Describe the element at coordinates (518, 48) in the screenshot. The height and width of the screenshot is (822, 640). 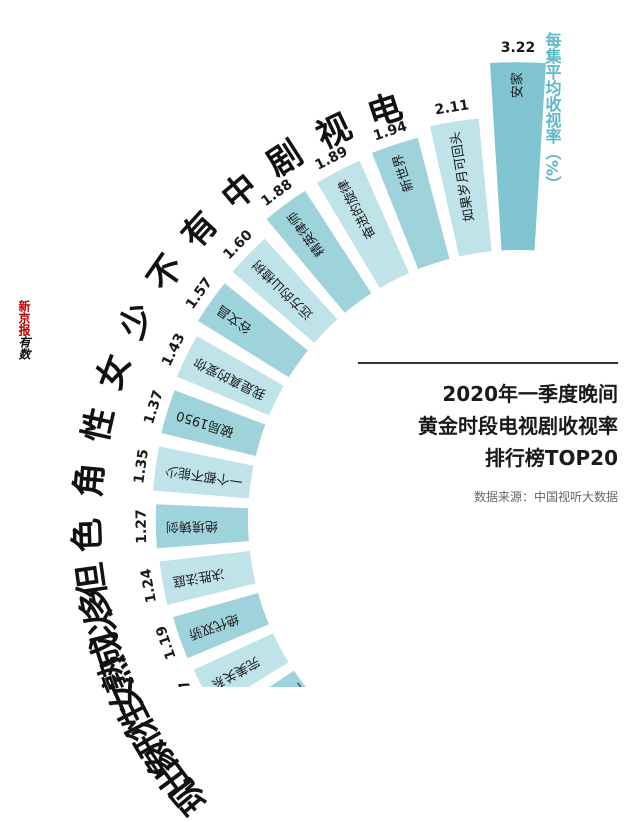
I see `value-label: 3.22` at that location.